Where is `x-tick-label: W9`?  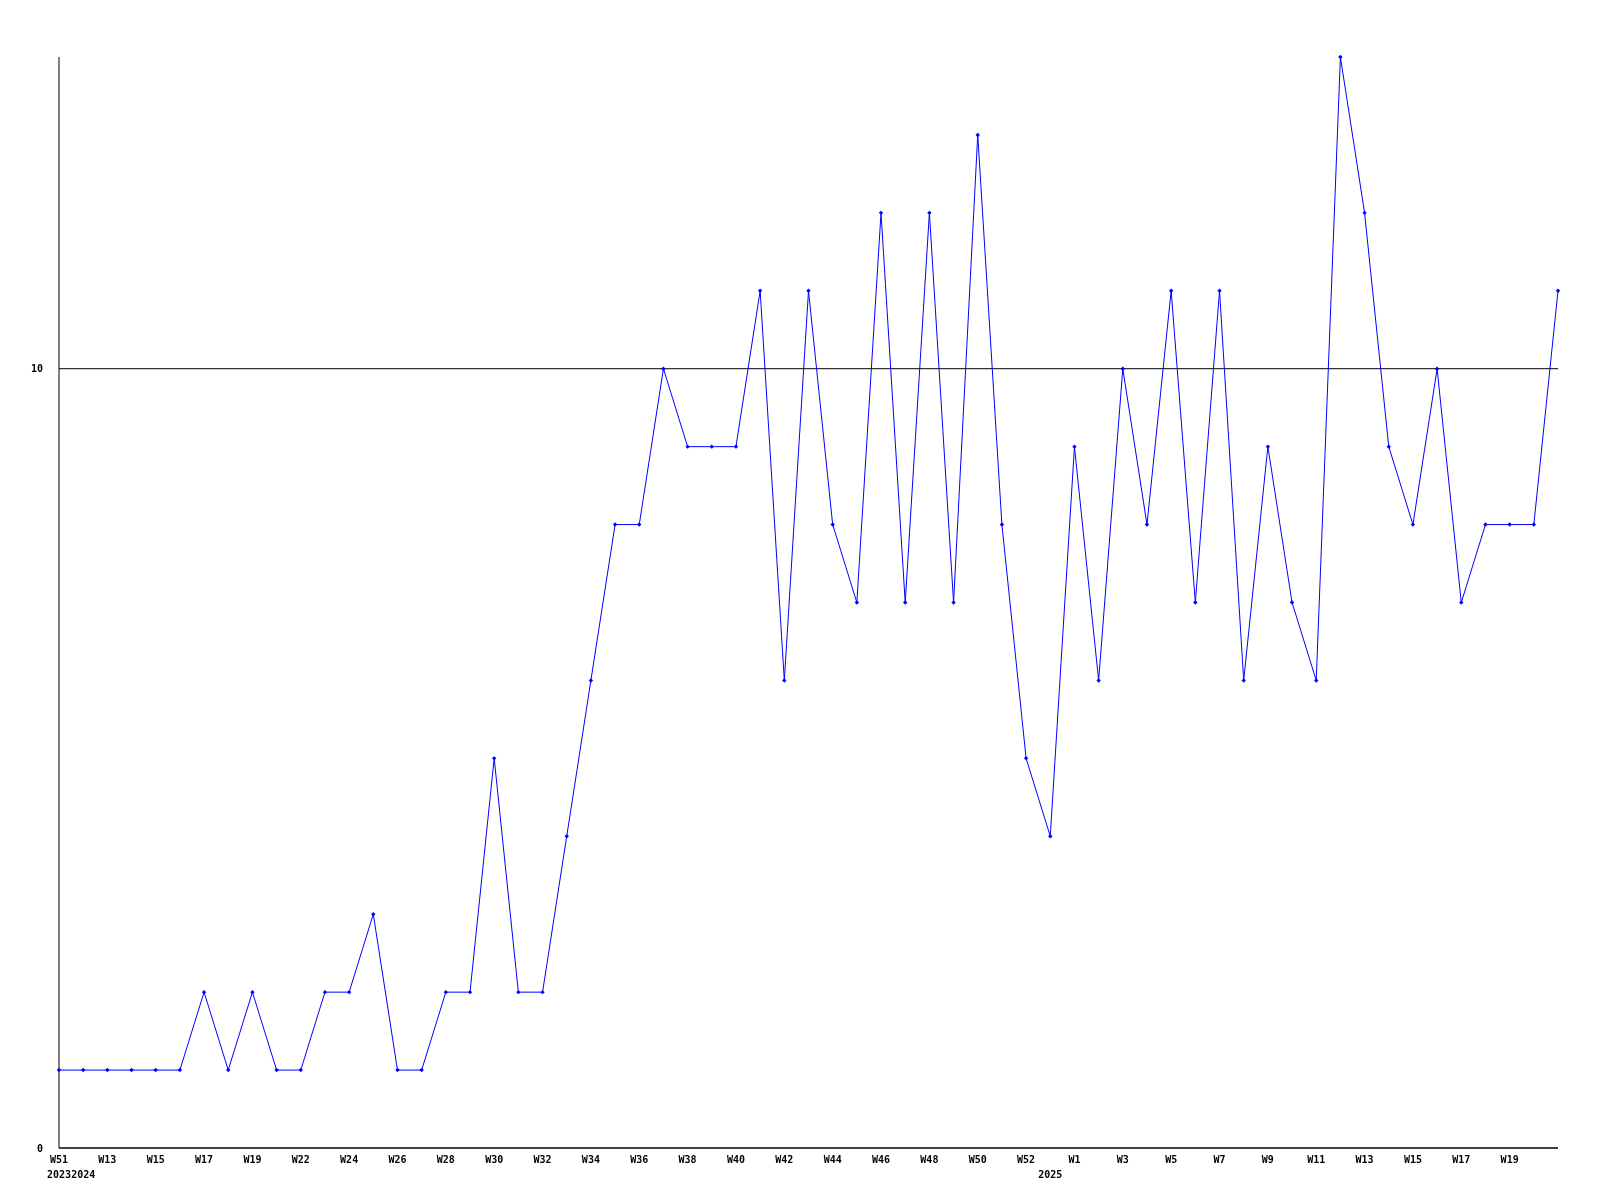
x-tick-label: W9 is located at coordinates (1267, 1159).